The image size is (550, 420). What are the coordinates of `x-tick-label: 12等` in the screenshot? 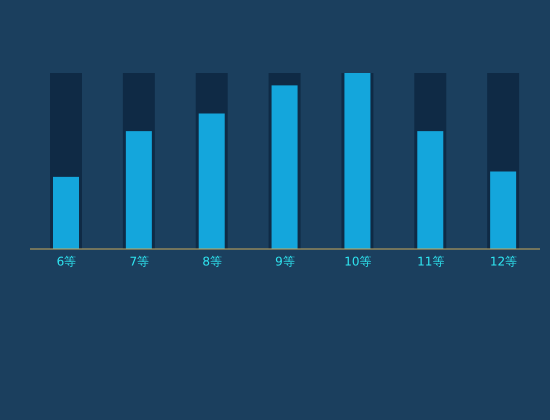 It's located at (504, 261).